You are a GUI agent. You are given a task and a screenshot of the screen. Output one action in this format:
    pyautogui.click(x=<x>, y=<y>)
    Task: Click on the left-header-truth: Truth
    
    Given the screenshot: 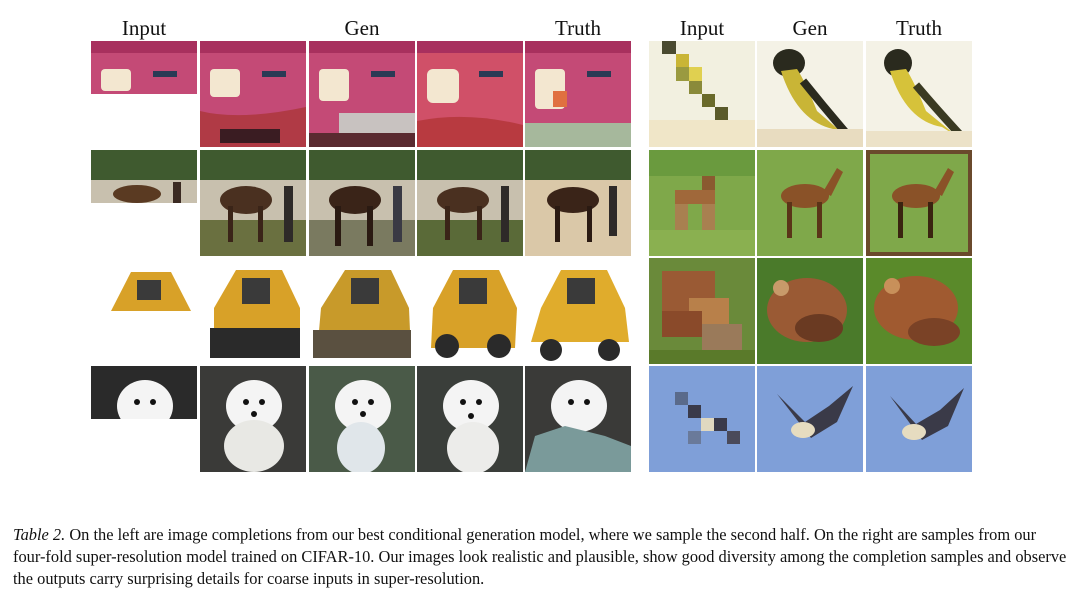 What is the action you would take?
    pyautogui.click(x=578, y=28)
    